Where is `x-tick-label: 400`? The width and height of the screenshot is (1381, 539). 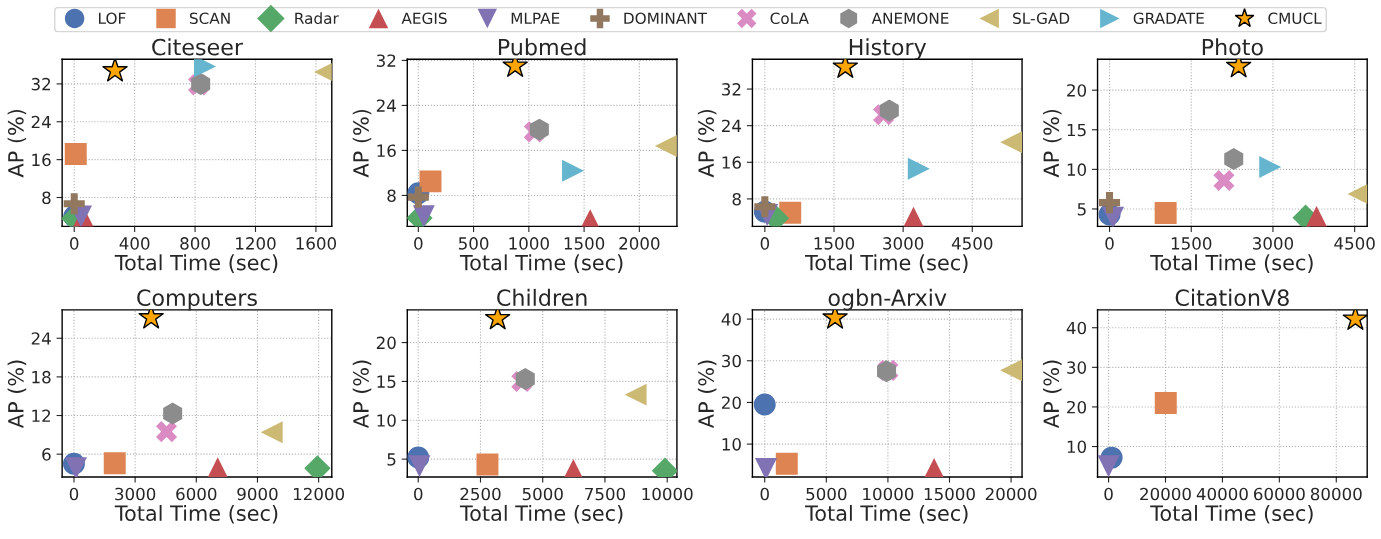
x-tick-label: 400 is located at coordinates (134, 243).